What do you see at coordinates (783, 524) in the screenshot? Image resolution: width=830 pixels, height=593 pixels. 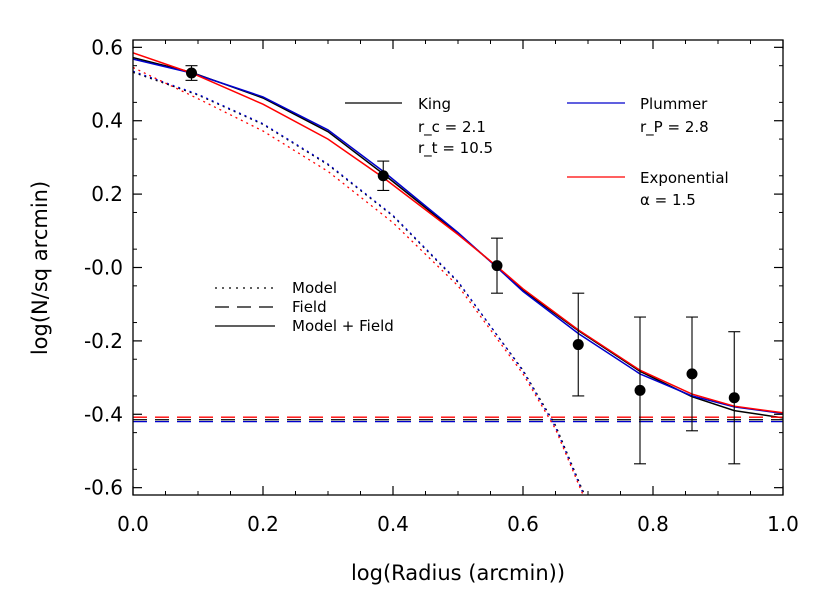 I see `x-tick-label: 1.0` at bounding box center [783, 524].